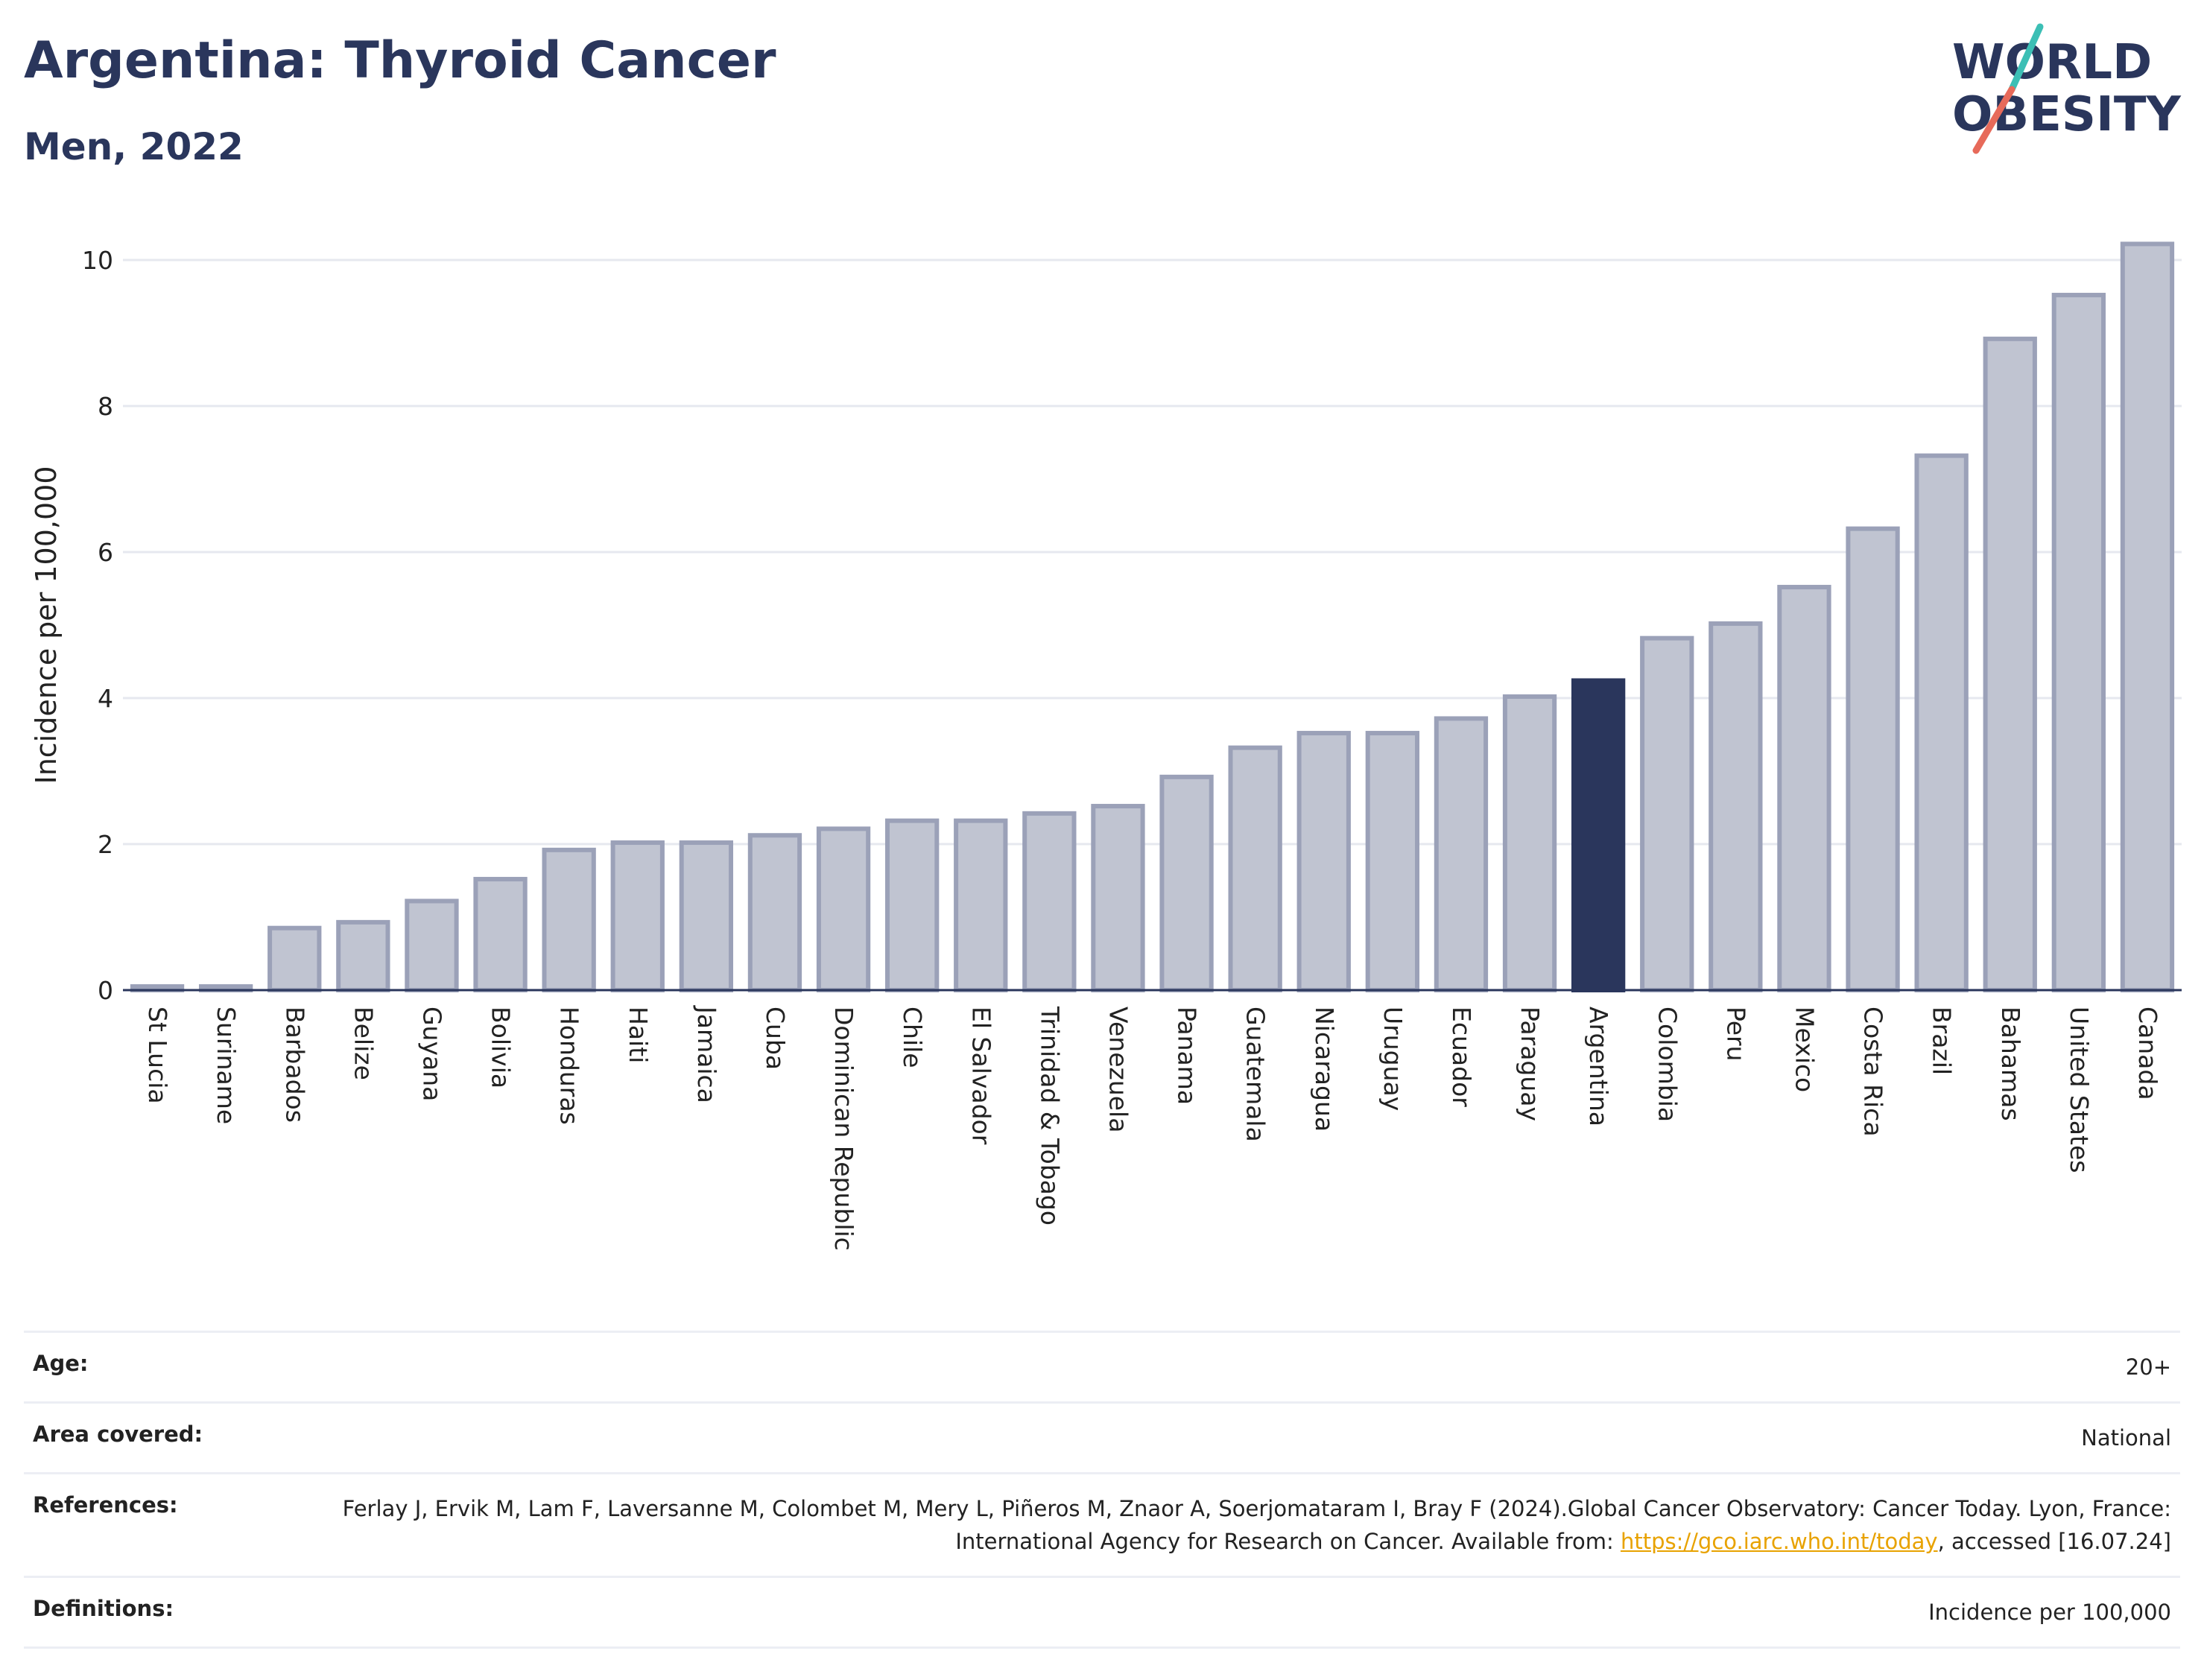 The image size is (2204, 1680). Describe the element at coordinates (1804, 788) in the screenshot. I see `bar-mexico` at that location.